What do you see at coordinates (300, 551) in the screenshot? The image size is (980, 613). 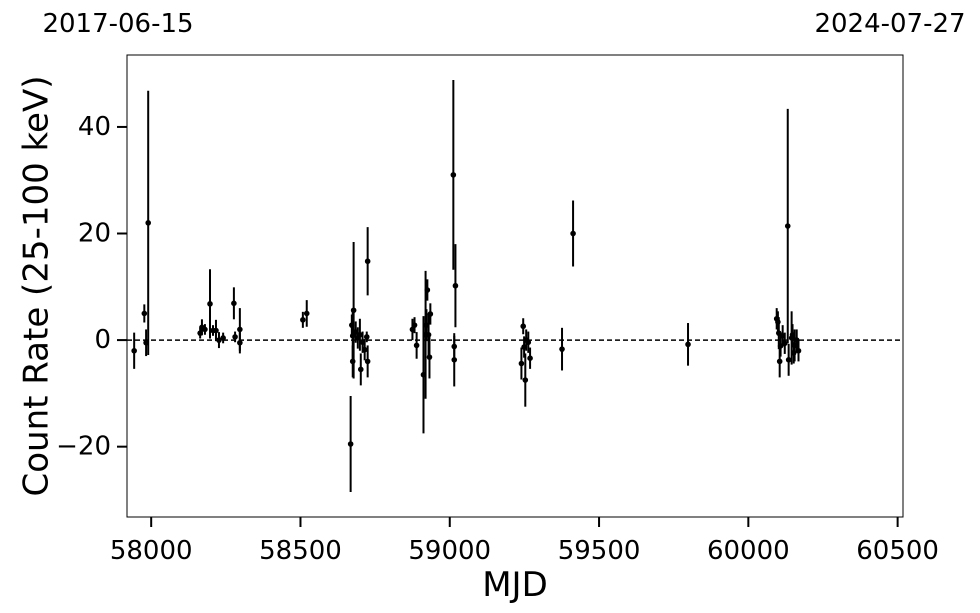 I see `x-tick-label: 58500` at bounding box center [300, 551].